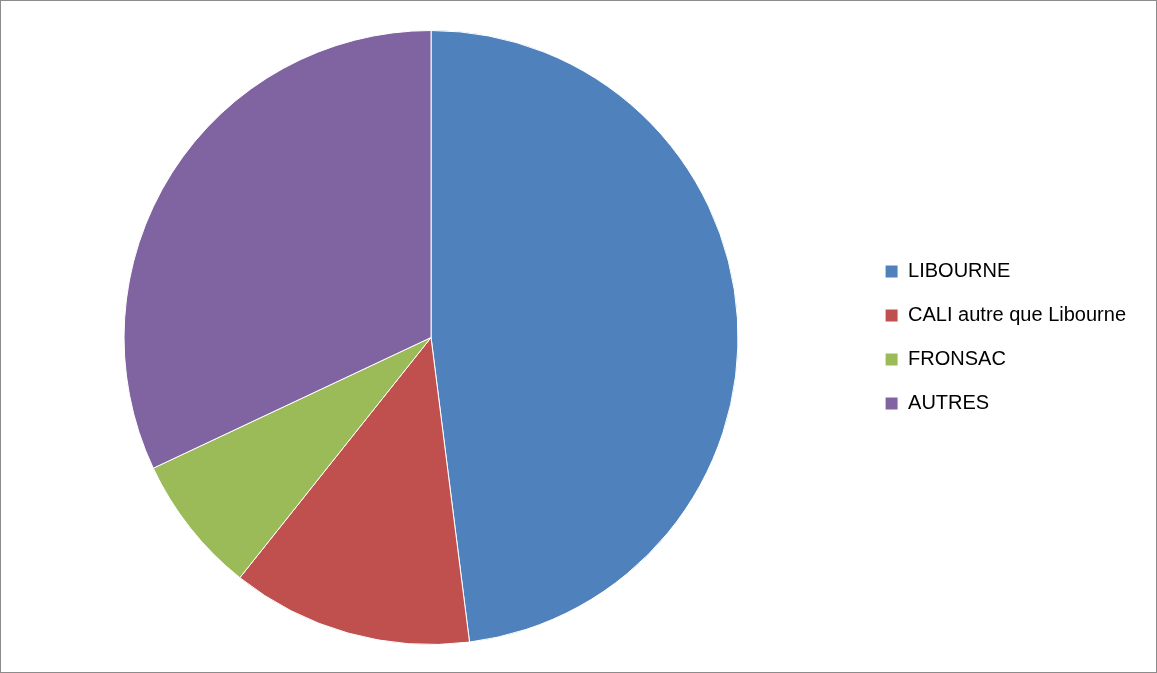  Describe the element at coordinates (949, 402) in the screenshot. I see `legend-label: AUTRES` at that location.